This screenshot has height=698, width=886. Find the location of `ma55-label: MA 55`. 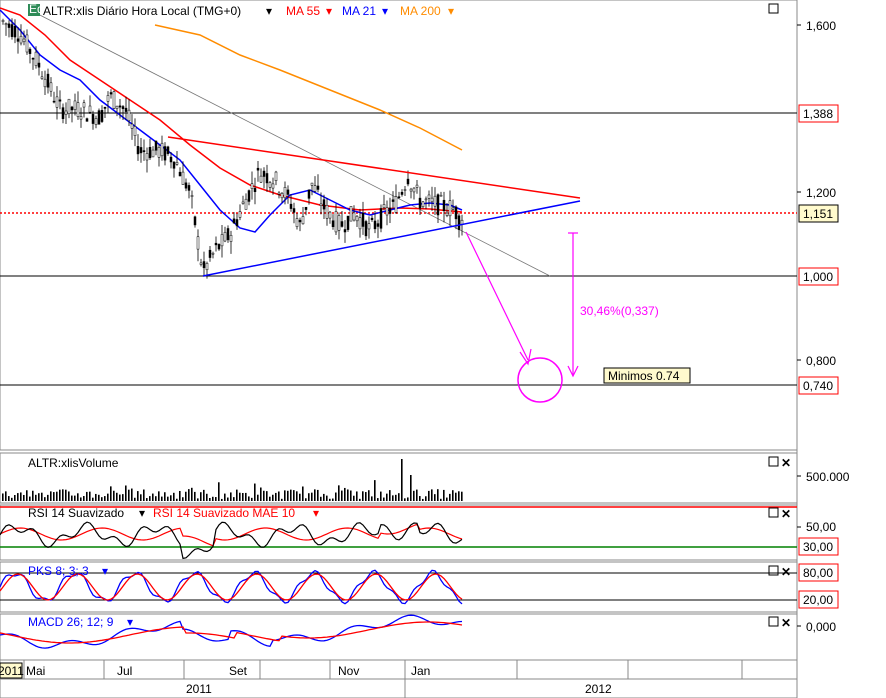

ma55-label: MA 55 is located at coordinates (303, 11).